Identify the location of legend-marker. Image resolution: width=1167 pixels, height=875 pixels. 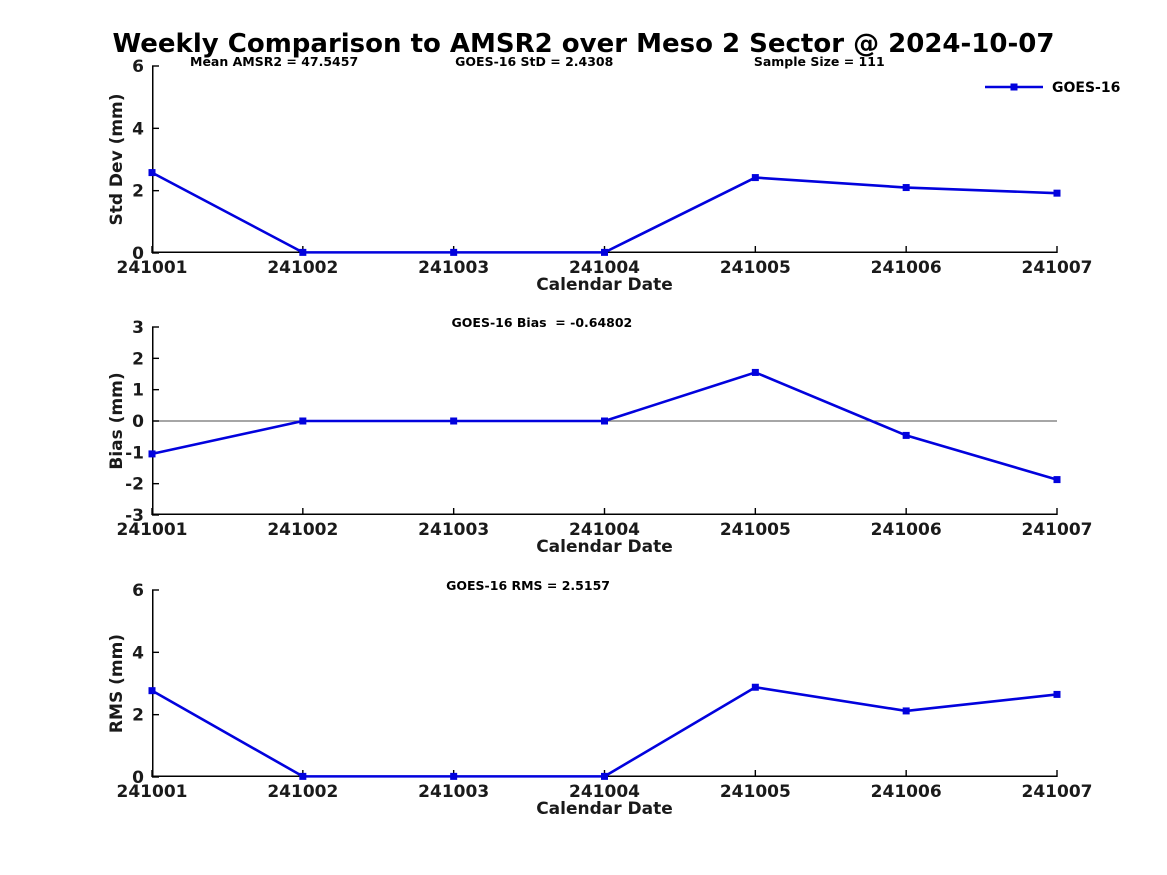
(1014, 87).